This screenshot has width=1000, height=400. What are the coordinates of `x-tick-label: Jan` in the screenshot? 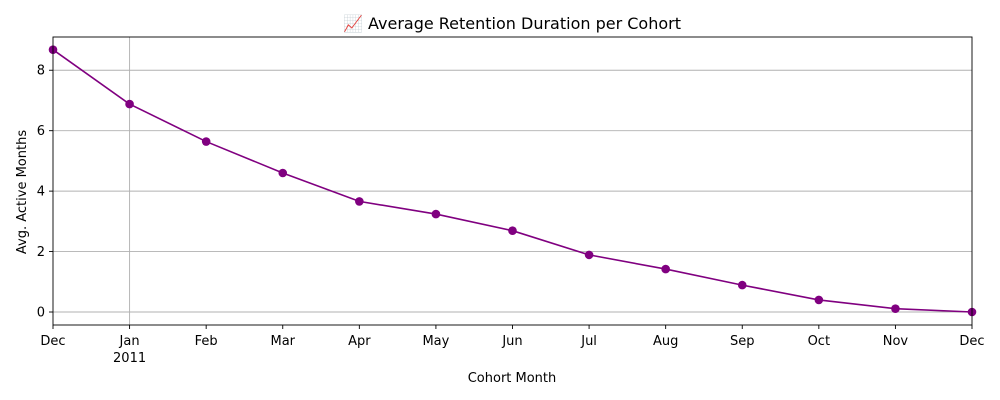 It's located at (129, 341).